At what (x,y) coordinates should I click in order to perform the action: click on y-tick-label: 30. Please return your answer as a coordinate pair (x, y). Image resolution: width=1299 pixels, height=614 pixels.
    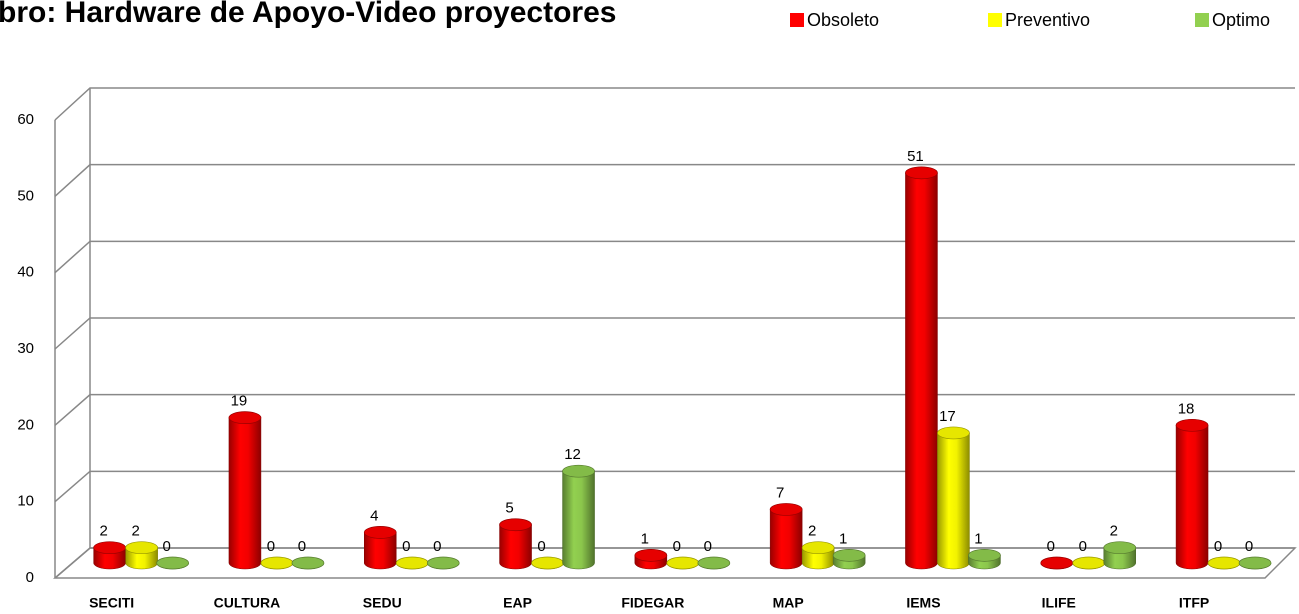
    Looking at the image, I should click on (25, 348).